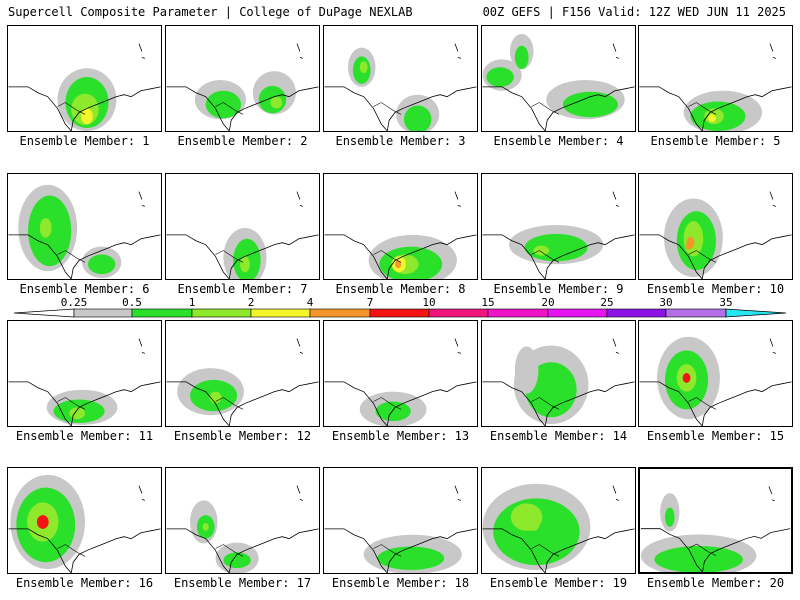 This screenshot has width=800, height=600. Describe the element at coordinates (242, 583) in the screenshot. I see `ensemble-member-label: Ensemble Member: 17` at that location.